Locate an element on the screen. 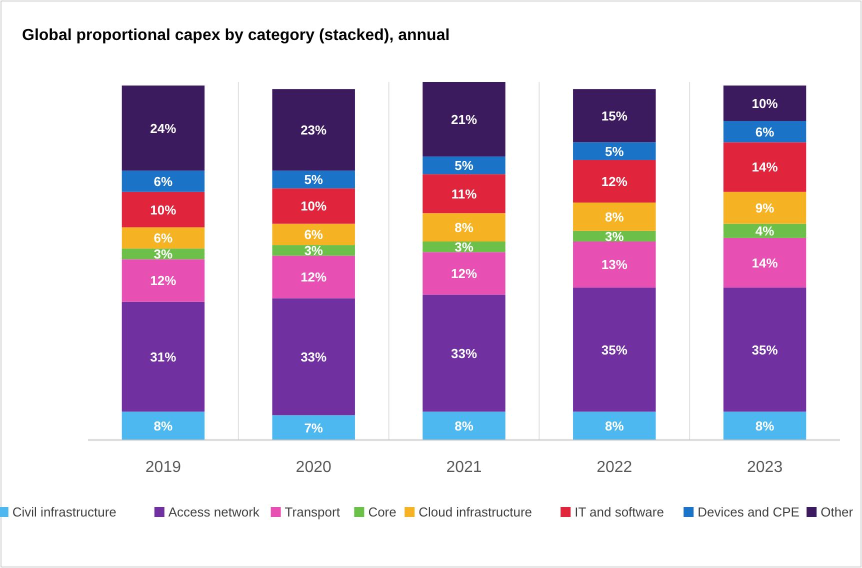  chart-title: Global proportional capex by category (stacked), annual is located at coordinates (236, 35).